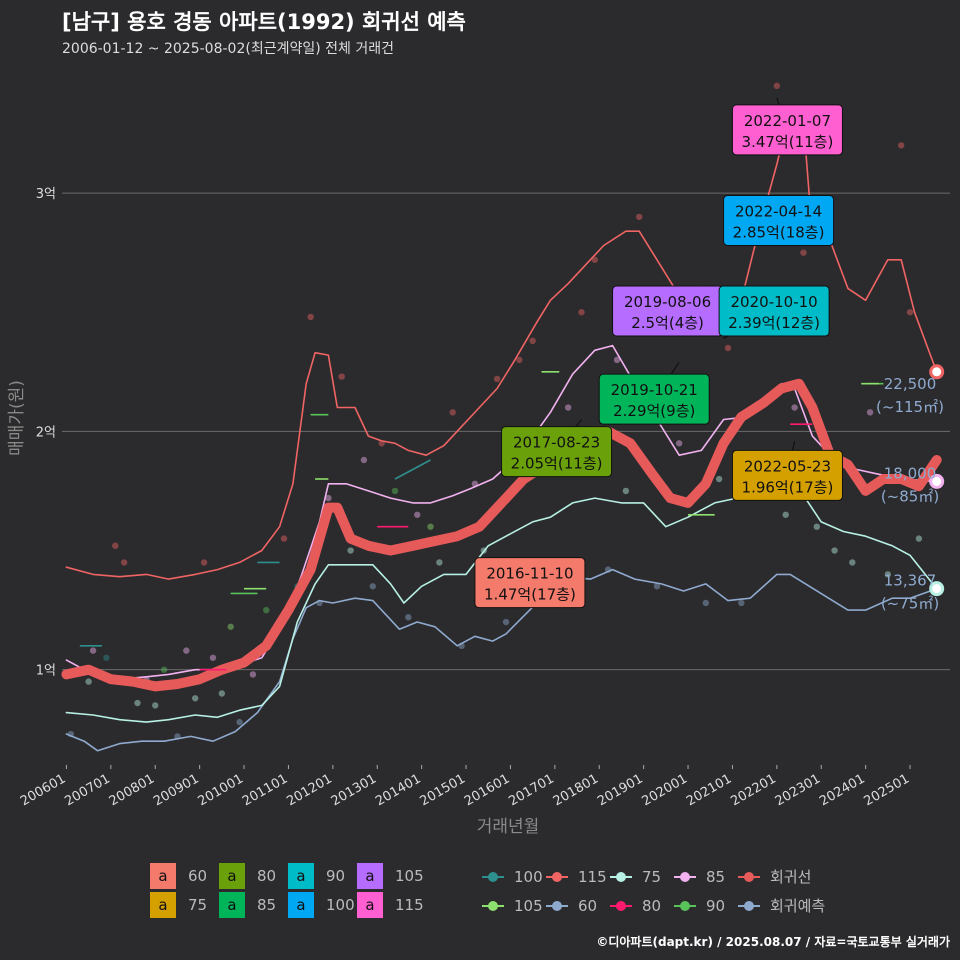 The width and height of the screenshot is (960, 960). Describe the element at coordinates (197, 905) in the screenshot. I see `legend-label: 75` at that location.